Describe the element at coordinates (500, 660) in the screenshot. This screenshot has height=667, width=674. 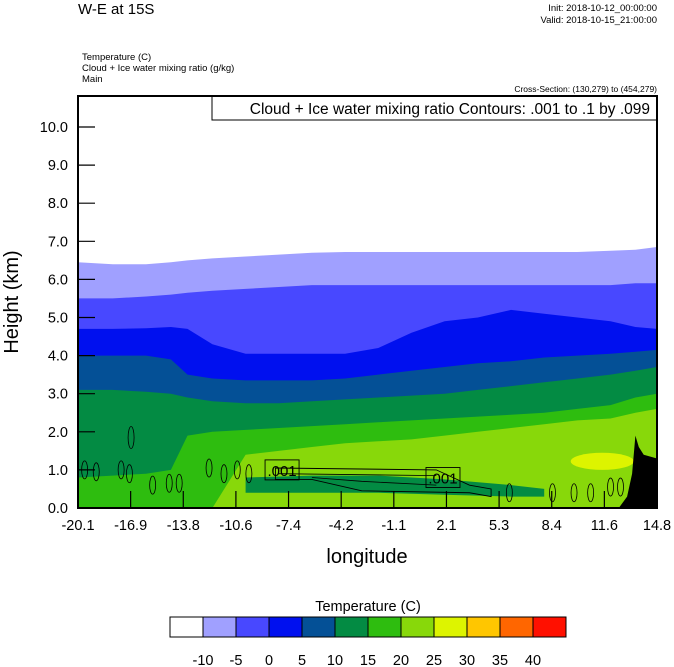
I see `colorbar-label: 35` at that location.